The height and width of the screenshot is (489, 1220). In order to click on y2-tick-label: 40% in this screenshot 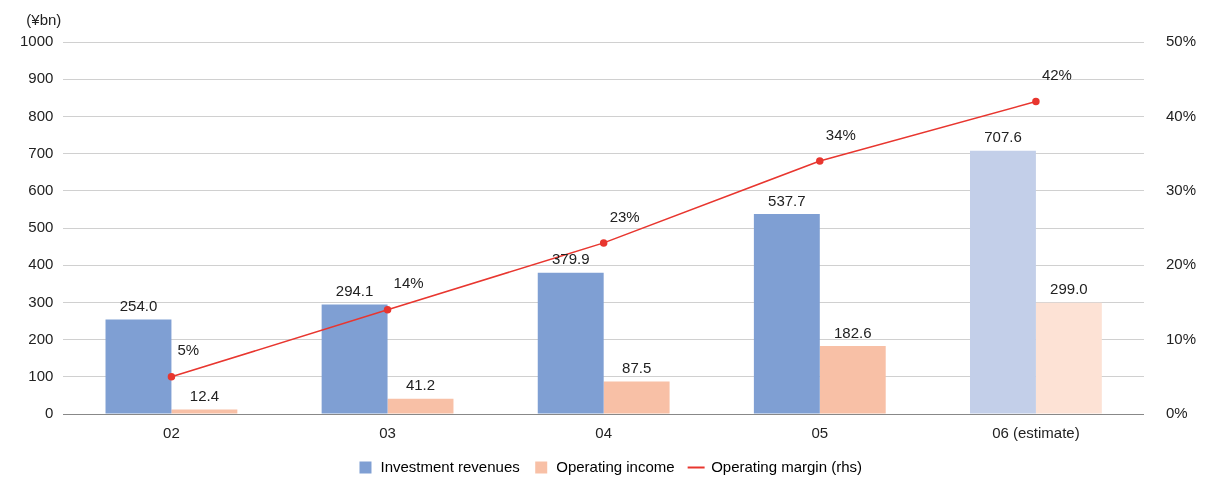, I will do `click(1181, 115)`.